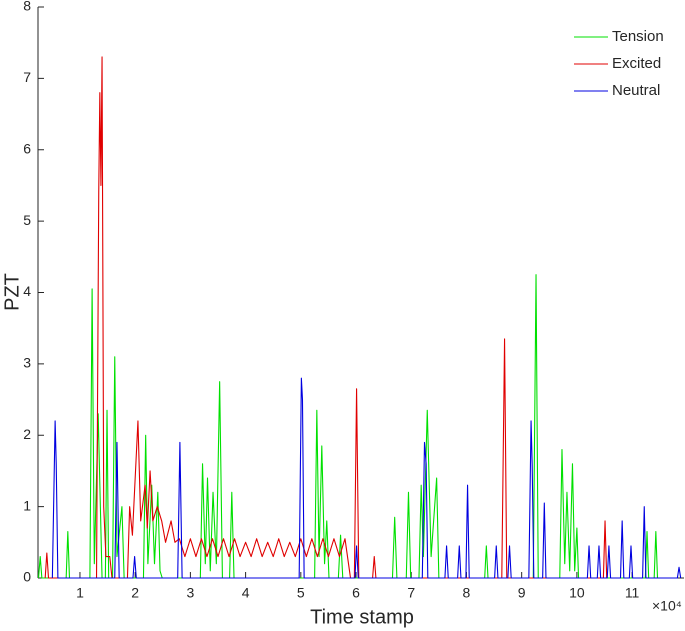 This screenshot has width=685, height=631. Describe the element at coordinates (356, 593) in the screenshot. I see `x-tick-label: 6` at that location.